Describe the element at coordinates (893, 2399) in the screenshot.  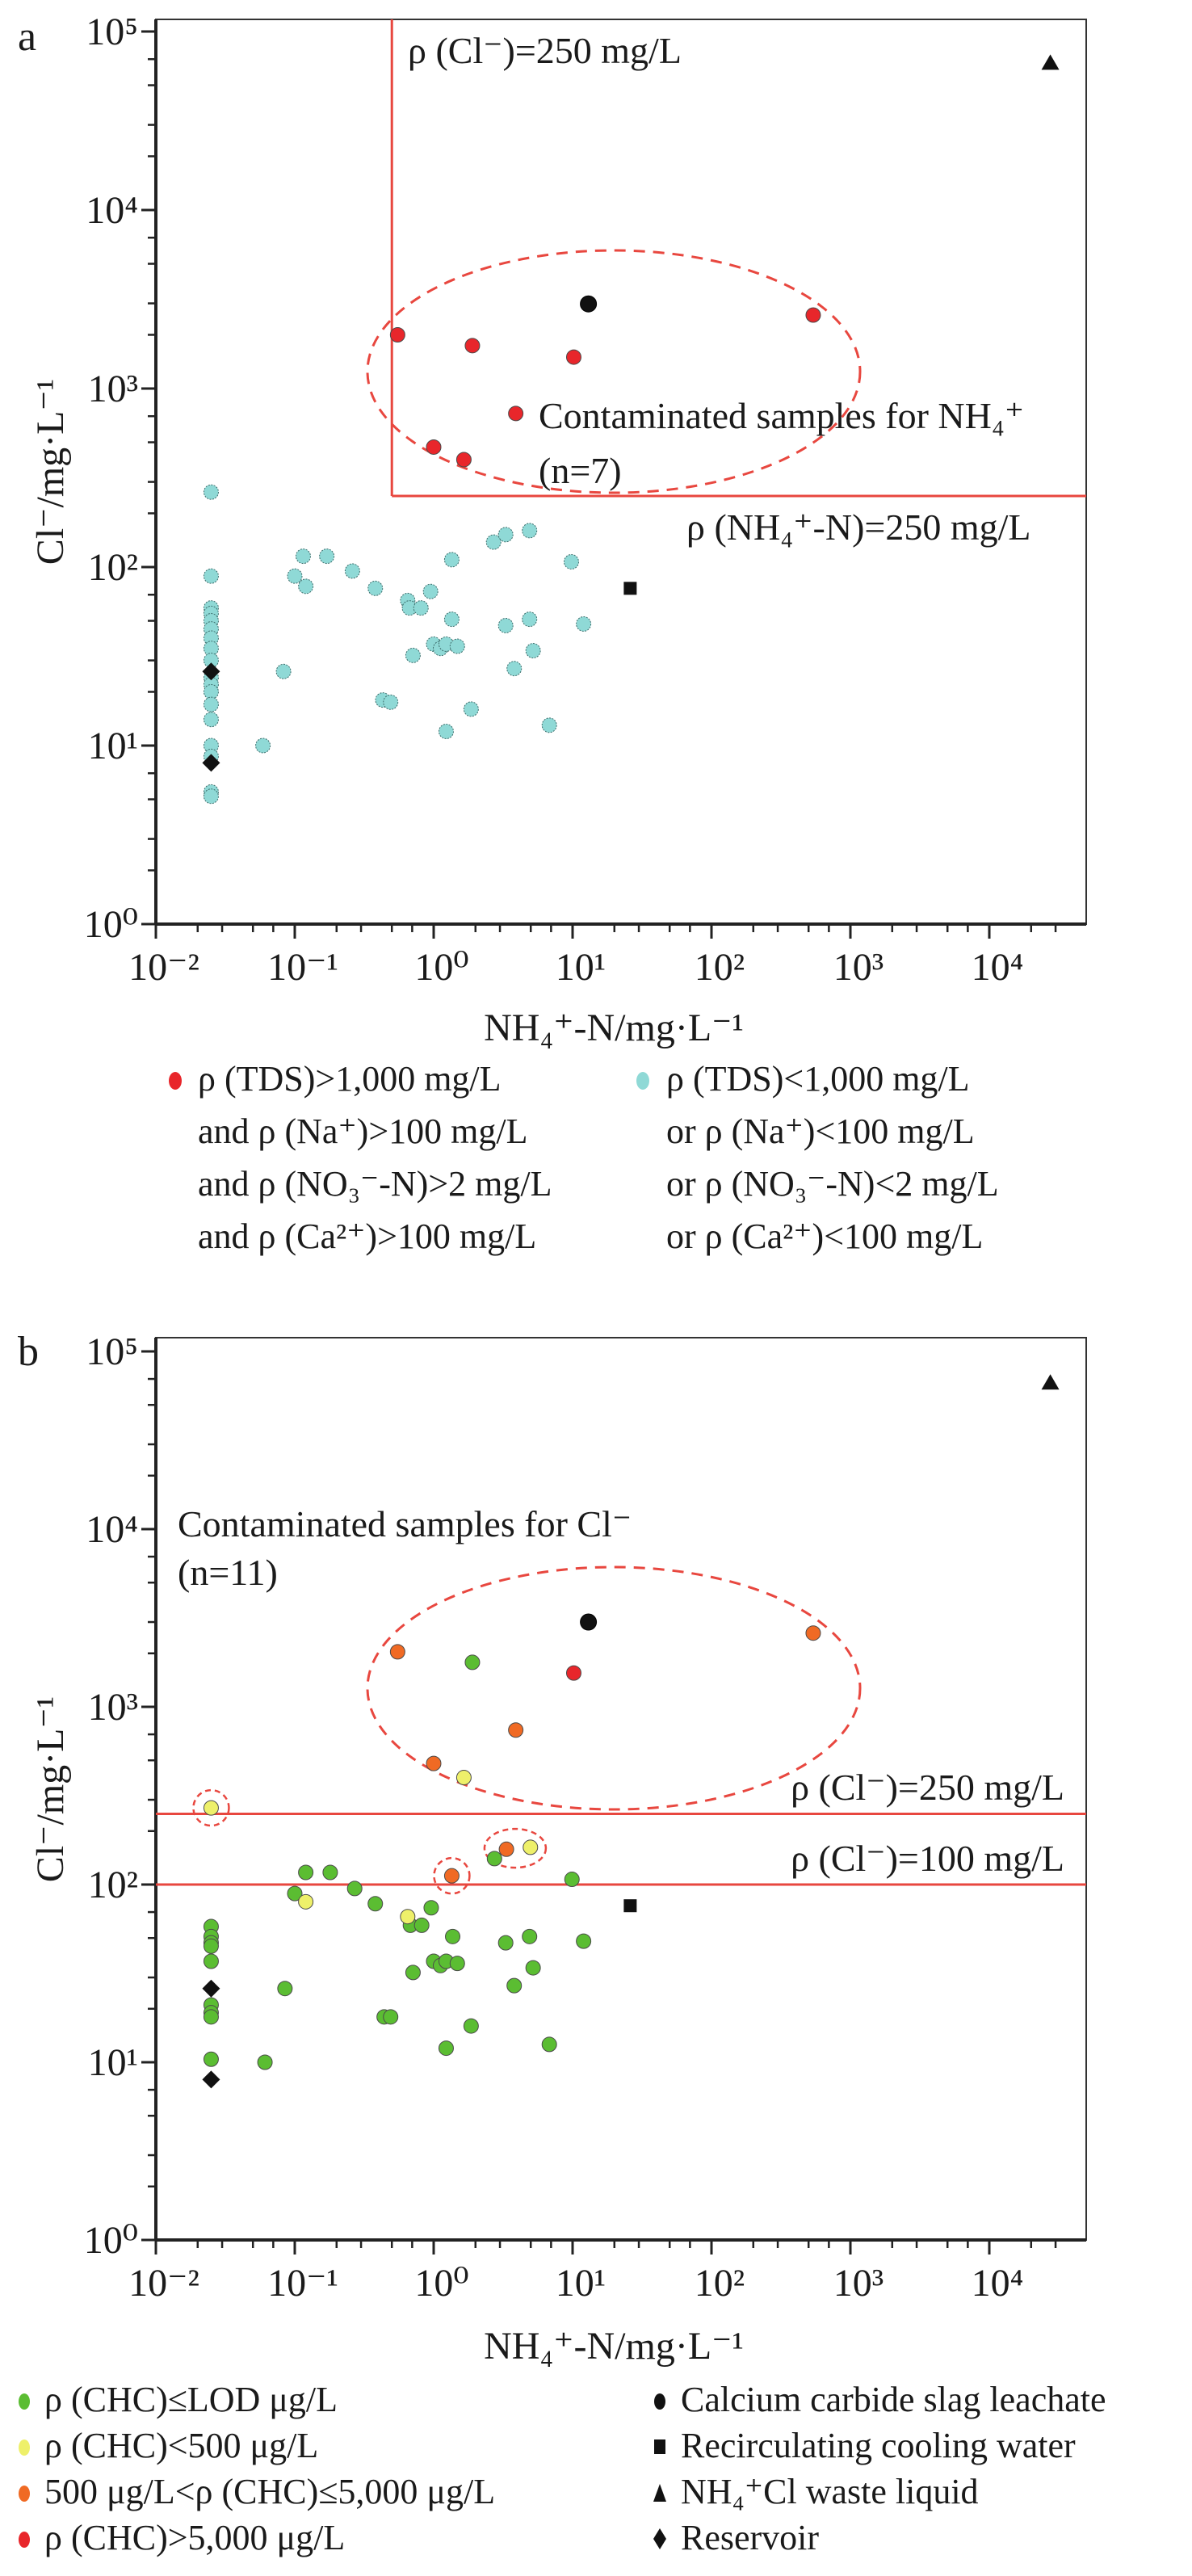
I see `legend-entry-text: Calcium carbide slag leachate` at that location.